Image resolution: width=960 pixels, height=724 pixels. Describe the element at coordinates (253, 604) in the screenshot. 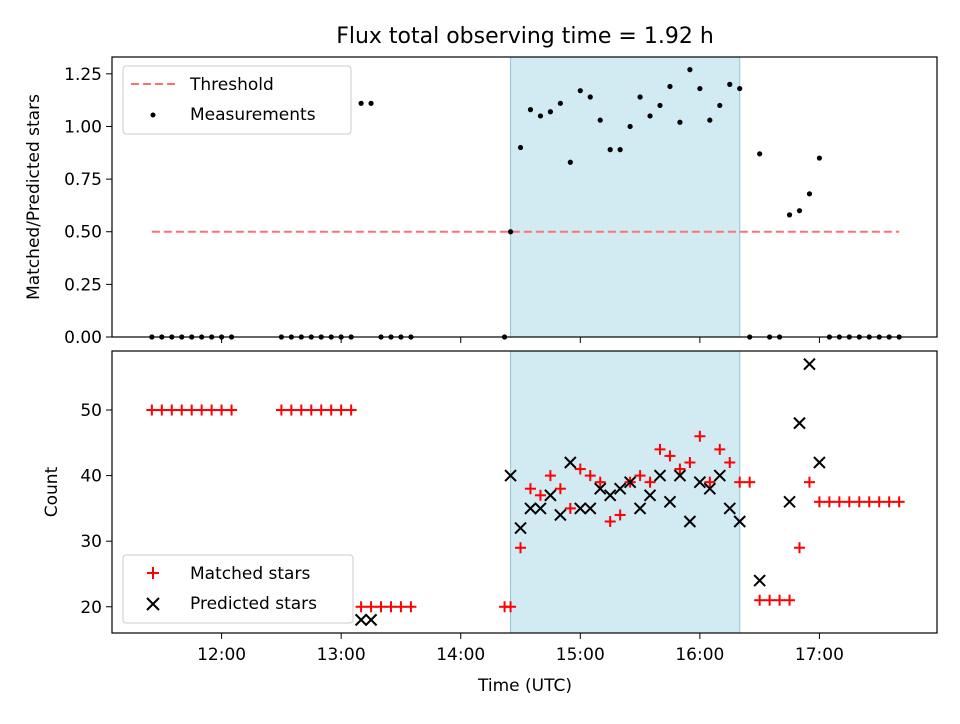

I see `legend-predicted-label: Predicted stars` at that location.